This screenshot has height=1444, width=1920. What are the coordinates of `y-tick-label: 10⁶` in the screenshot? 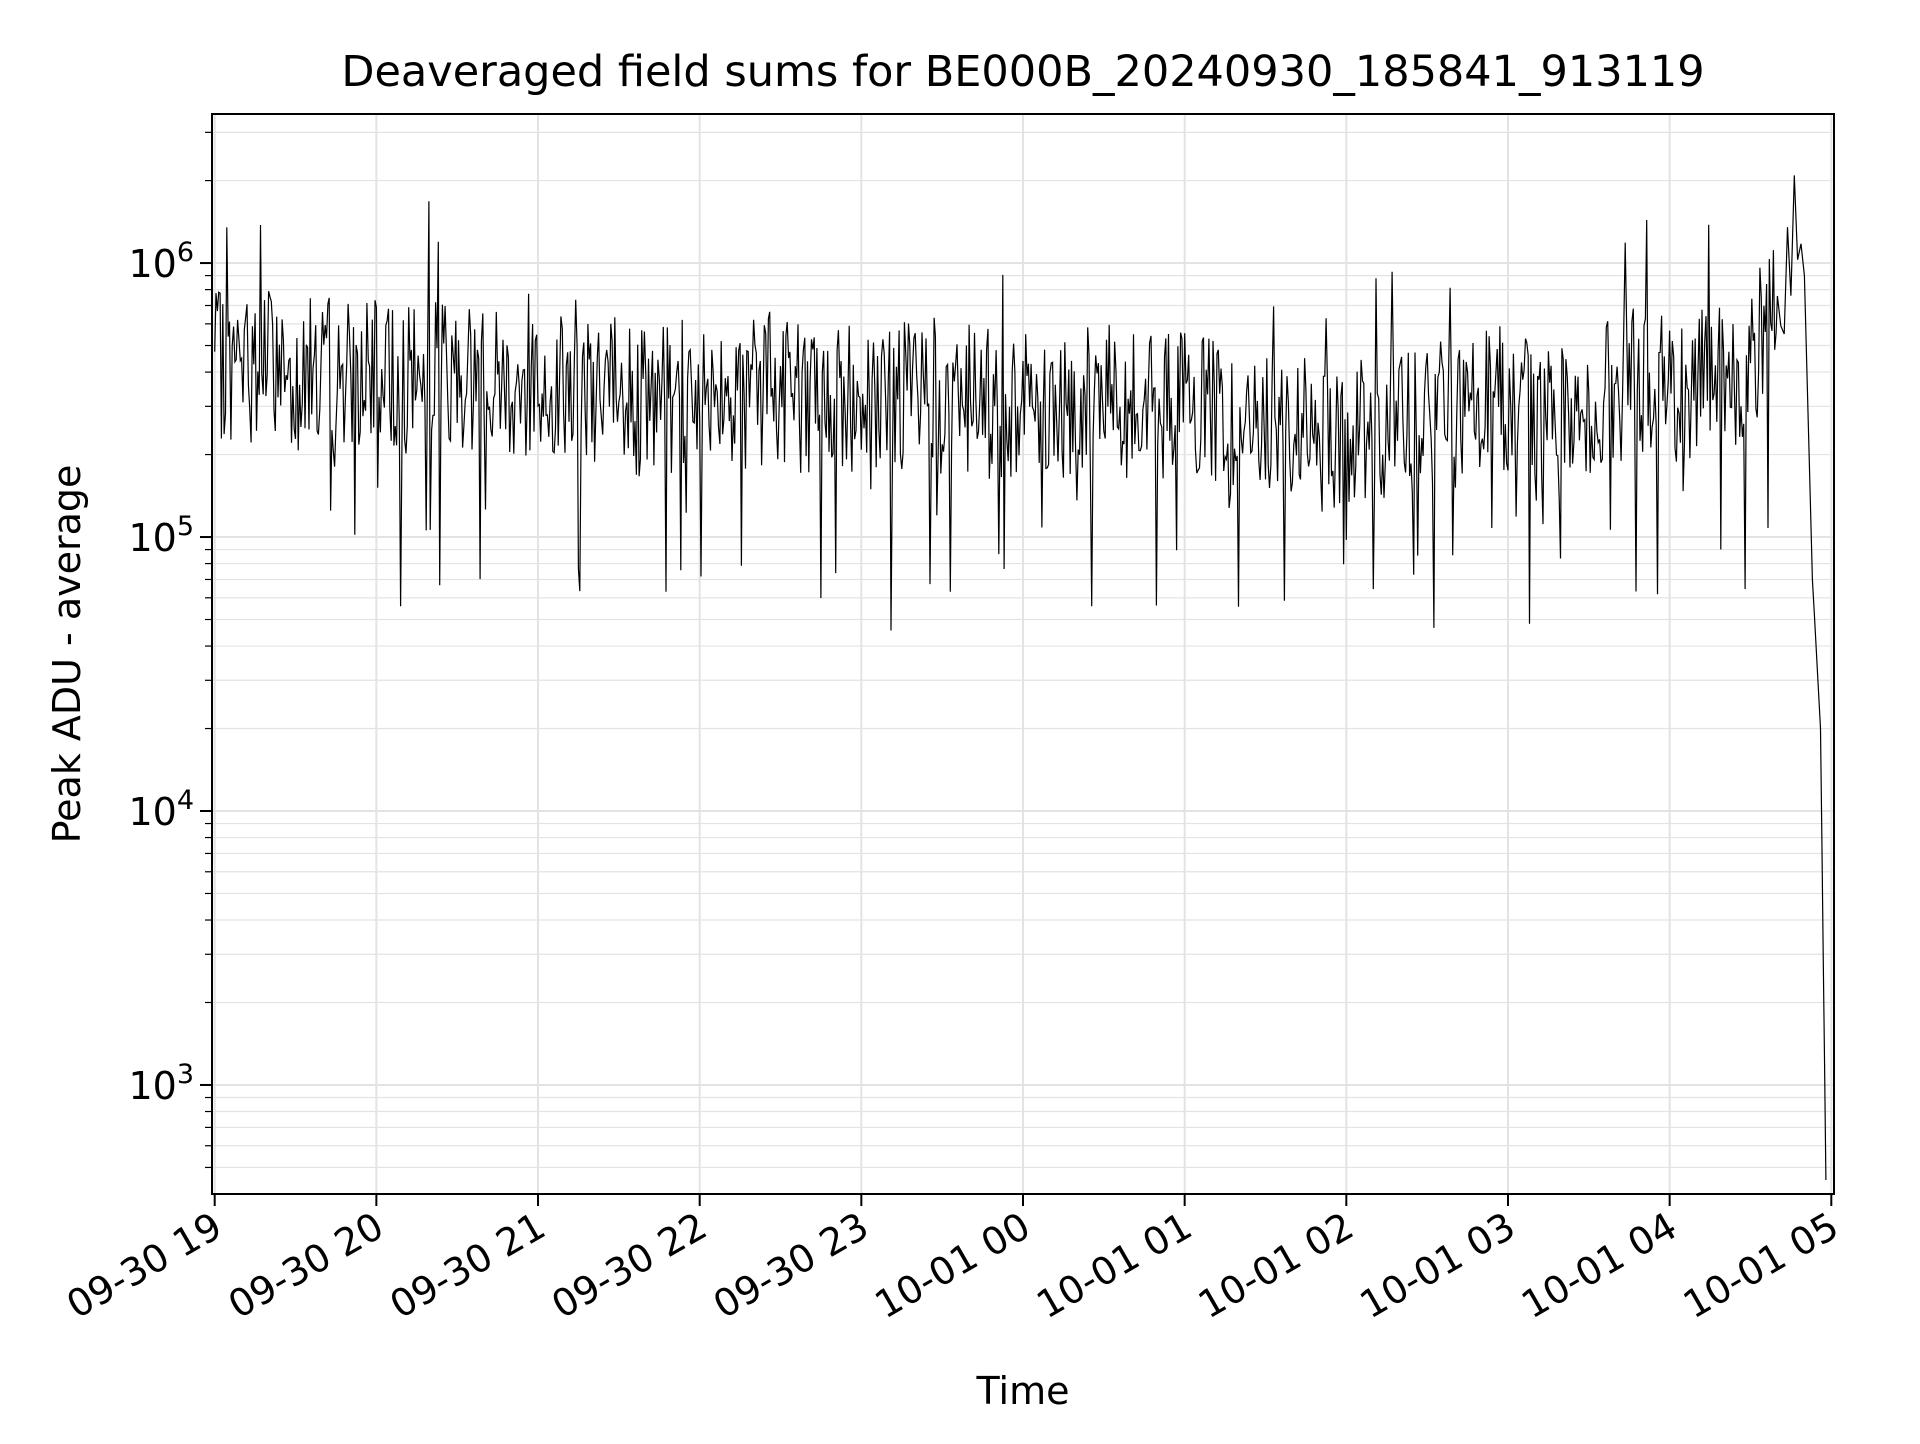 It's located at (161, 261).